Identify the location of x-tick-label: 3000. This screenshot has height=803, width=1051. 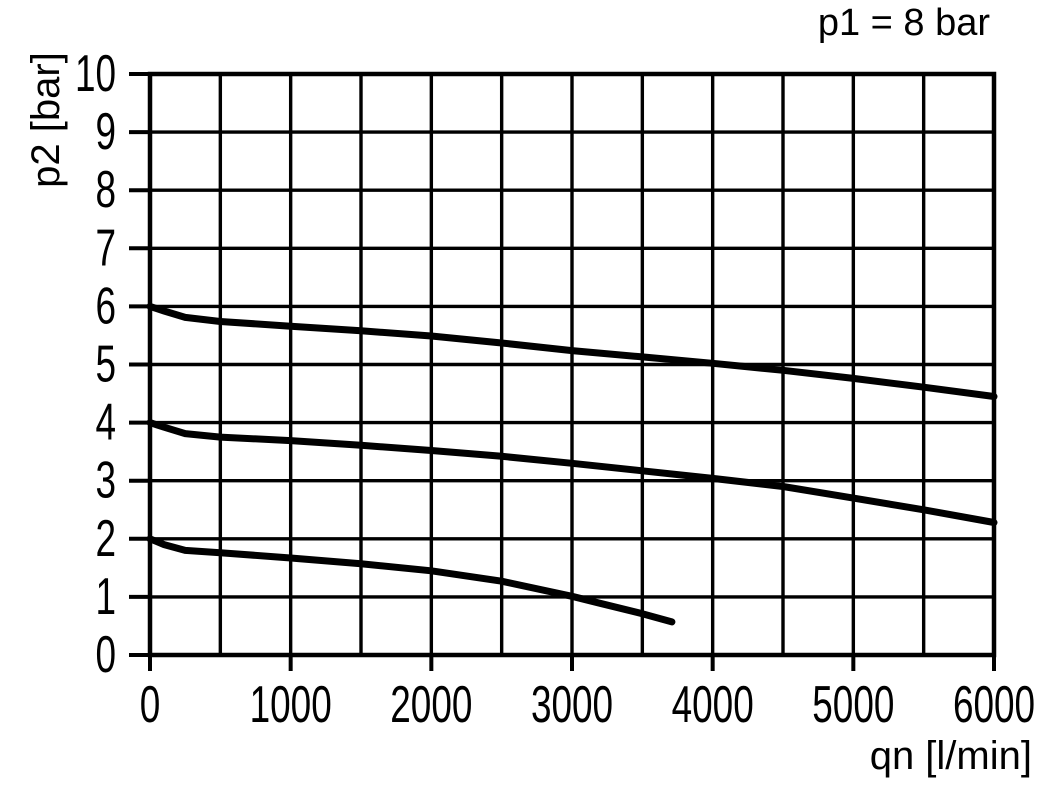
(572, 704).